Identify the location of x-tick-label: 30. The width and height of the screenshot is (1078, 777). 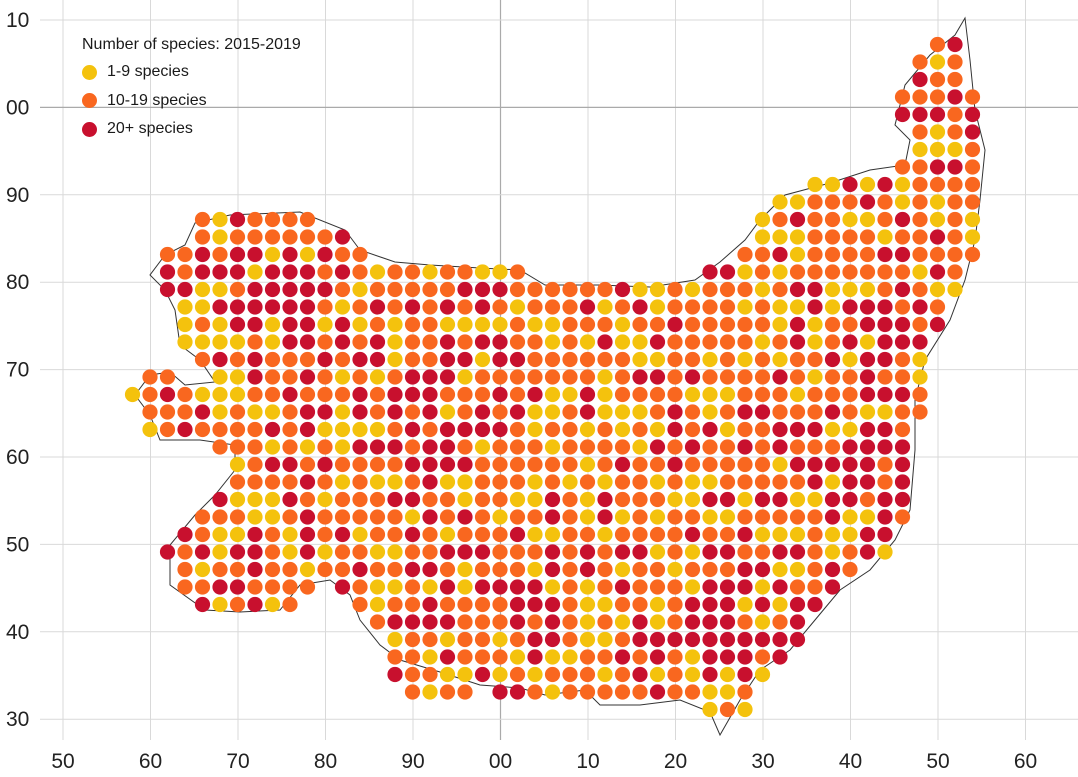
(762, 761).